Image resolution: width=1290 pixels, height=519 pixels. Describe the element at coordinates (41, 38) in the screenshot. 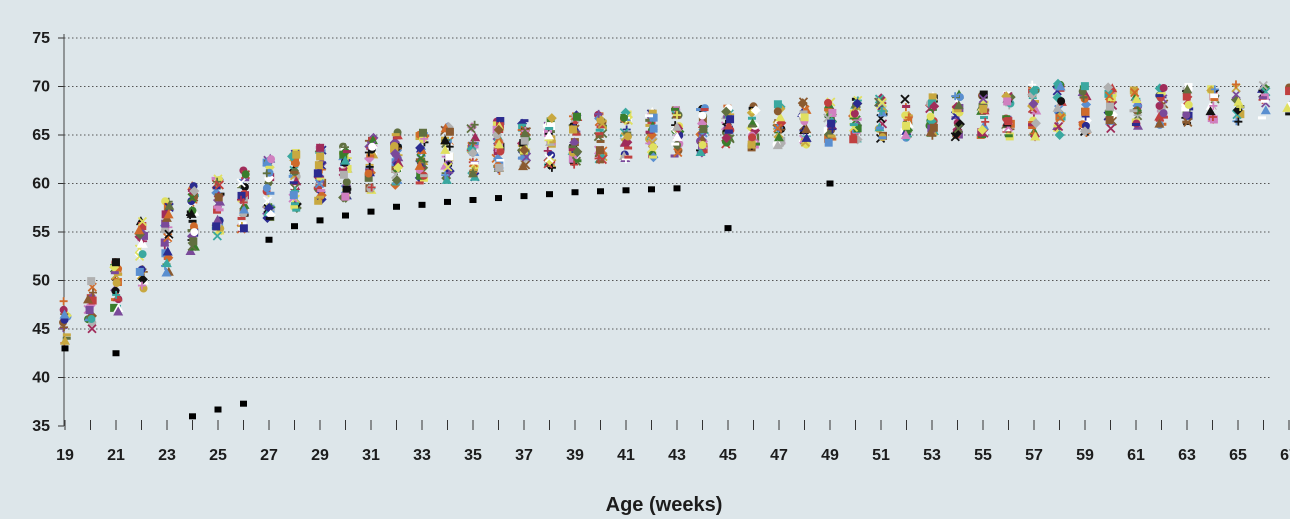

I see `y-tick-label: 75` at that location.